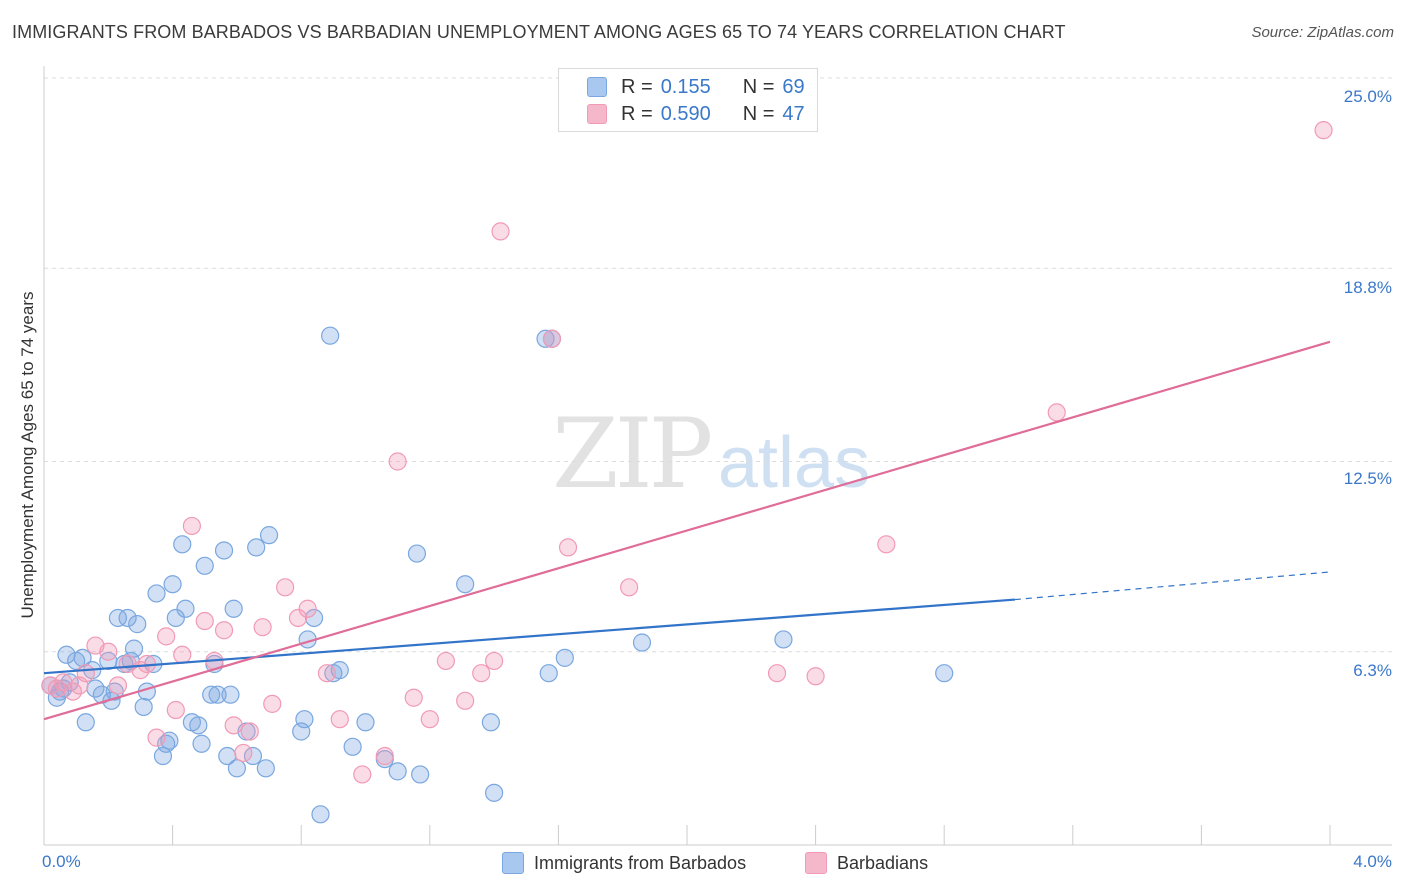  Describe the element at coordinates (1367, 287) in the screenshot. I see `y-tick-label-18-8: 18.8%` at that location.